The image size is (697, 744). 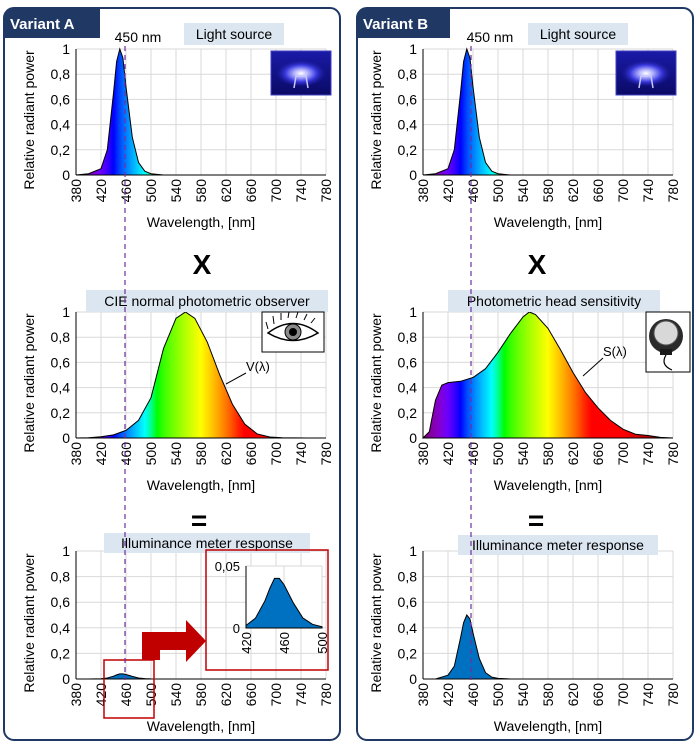 I want to click on variant-a-tab: Variant A, so click(x=52, y=23).